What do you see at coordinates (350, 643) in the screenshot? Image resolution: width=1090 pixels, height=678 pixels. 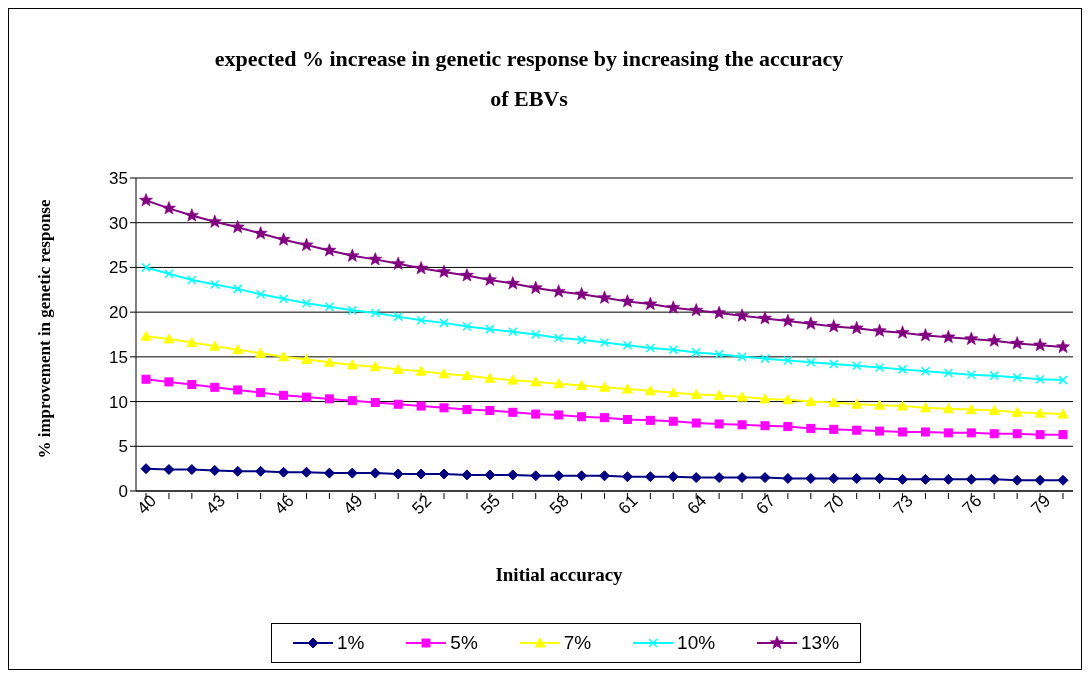 I see `legend-label: 1%` at bounding box center [350, 643].